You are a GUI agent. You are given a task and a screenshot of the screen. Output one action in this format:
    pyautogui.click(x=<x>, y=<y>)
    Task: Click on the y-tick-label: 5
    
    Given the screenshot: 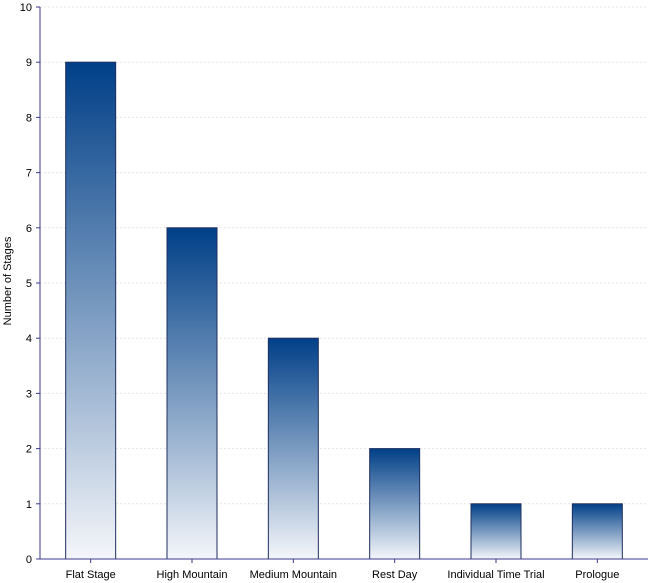 What is the action you would take?
    pyautogui.click(x=29, y=284)
    